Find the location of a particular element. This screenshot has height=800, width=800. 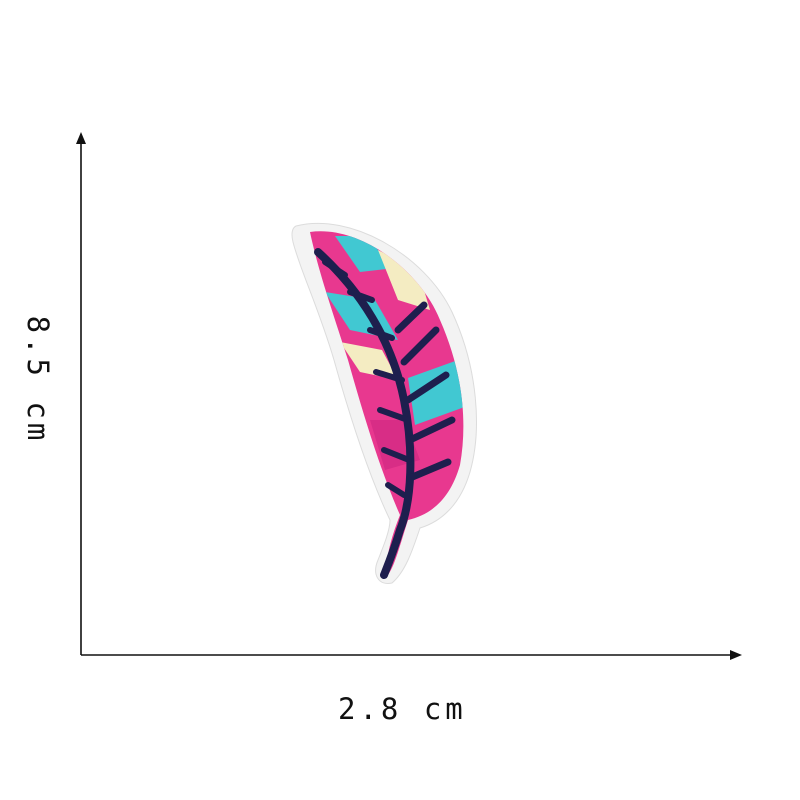

band-cream-mid-left is located at coordinates (369, 361).